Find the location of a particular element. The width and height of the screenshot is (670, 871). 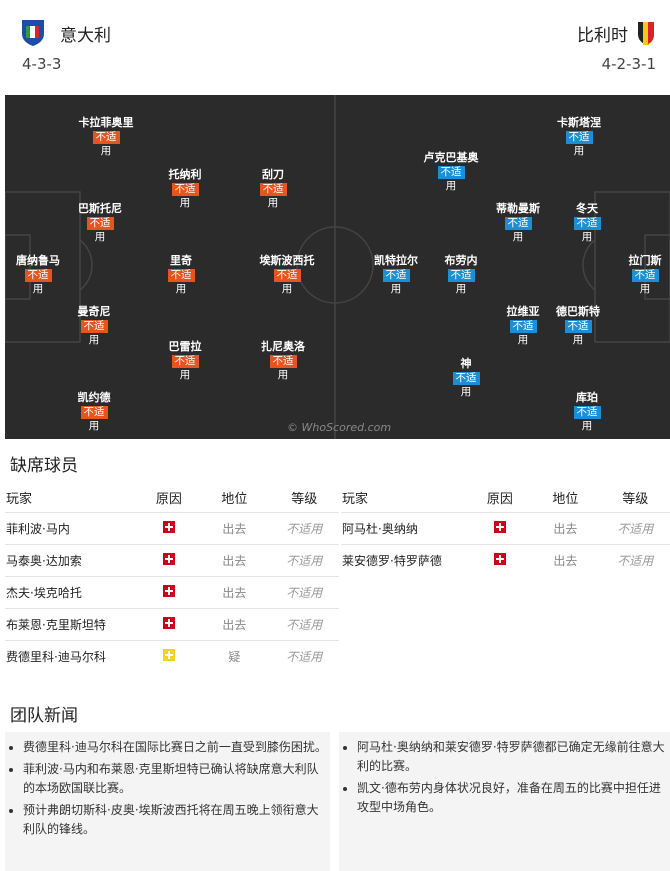

player: 凯特拉尔 不适用 is located at coordinates (396, 275).